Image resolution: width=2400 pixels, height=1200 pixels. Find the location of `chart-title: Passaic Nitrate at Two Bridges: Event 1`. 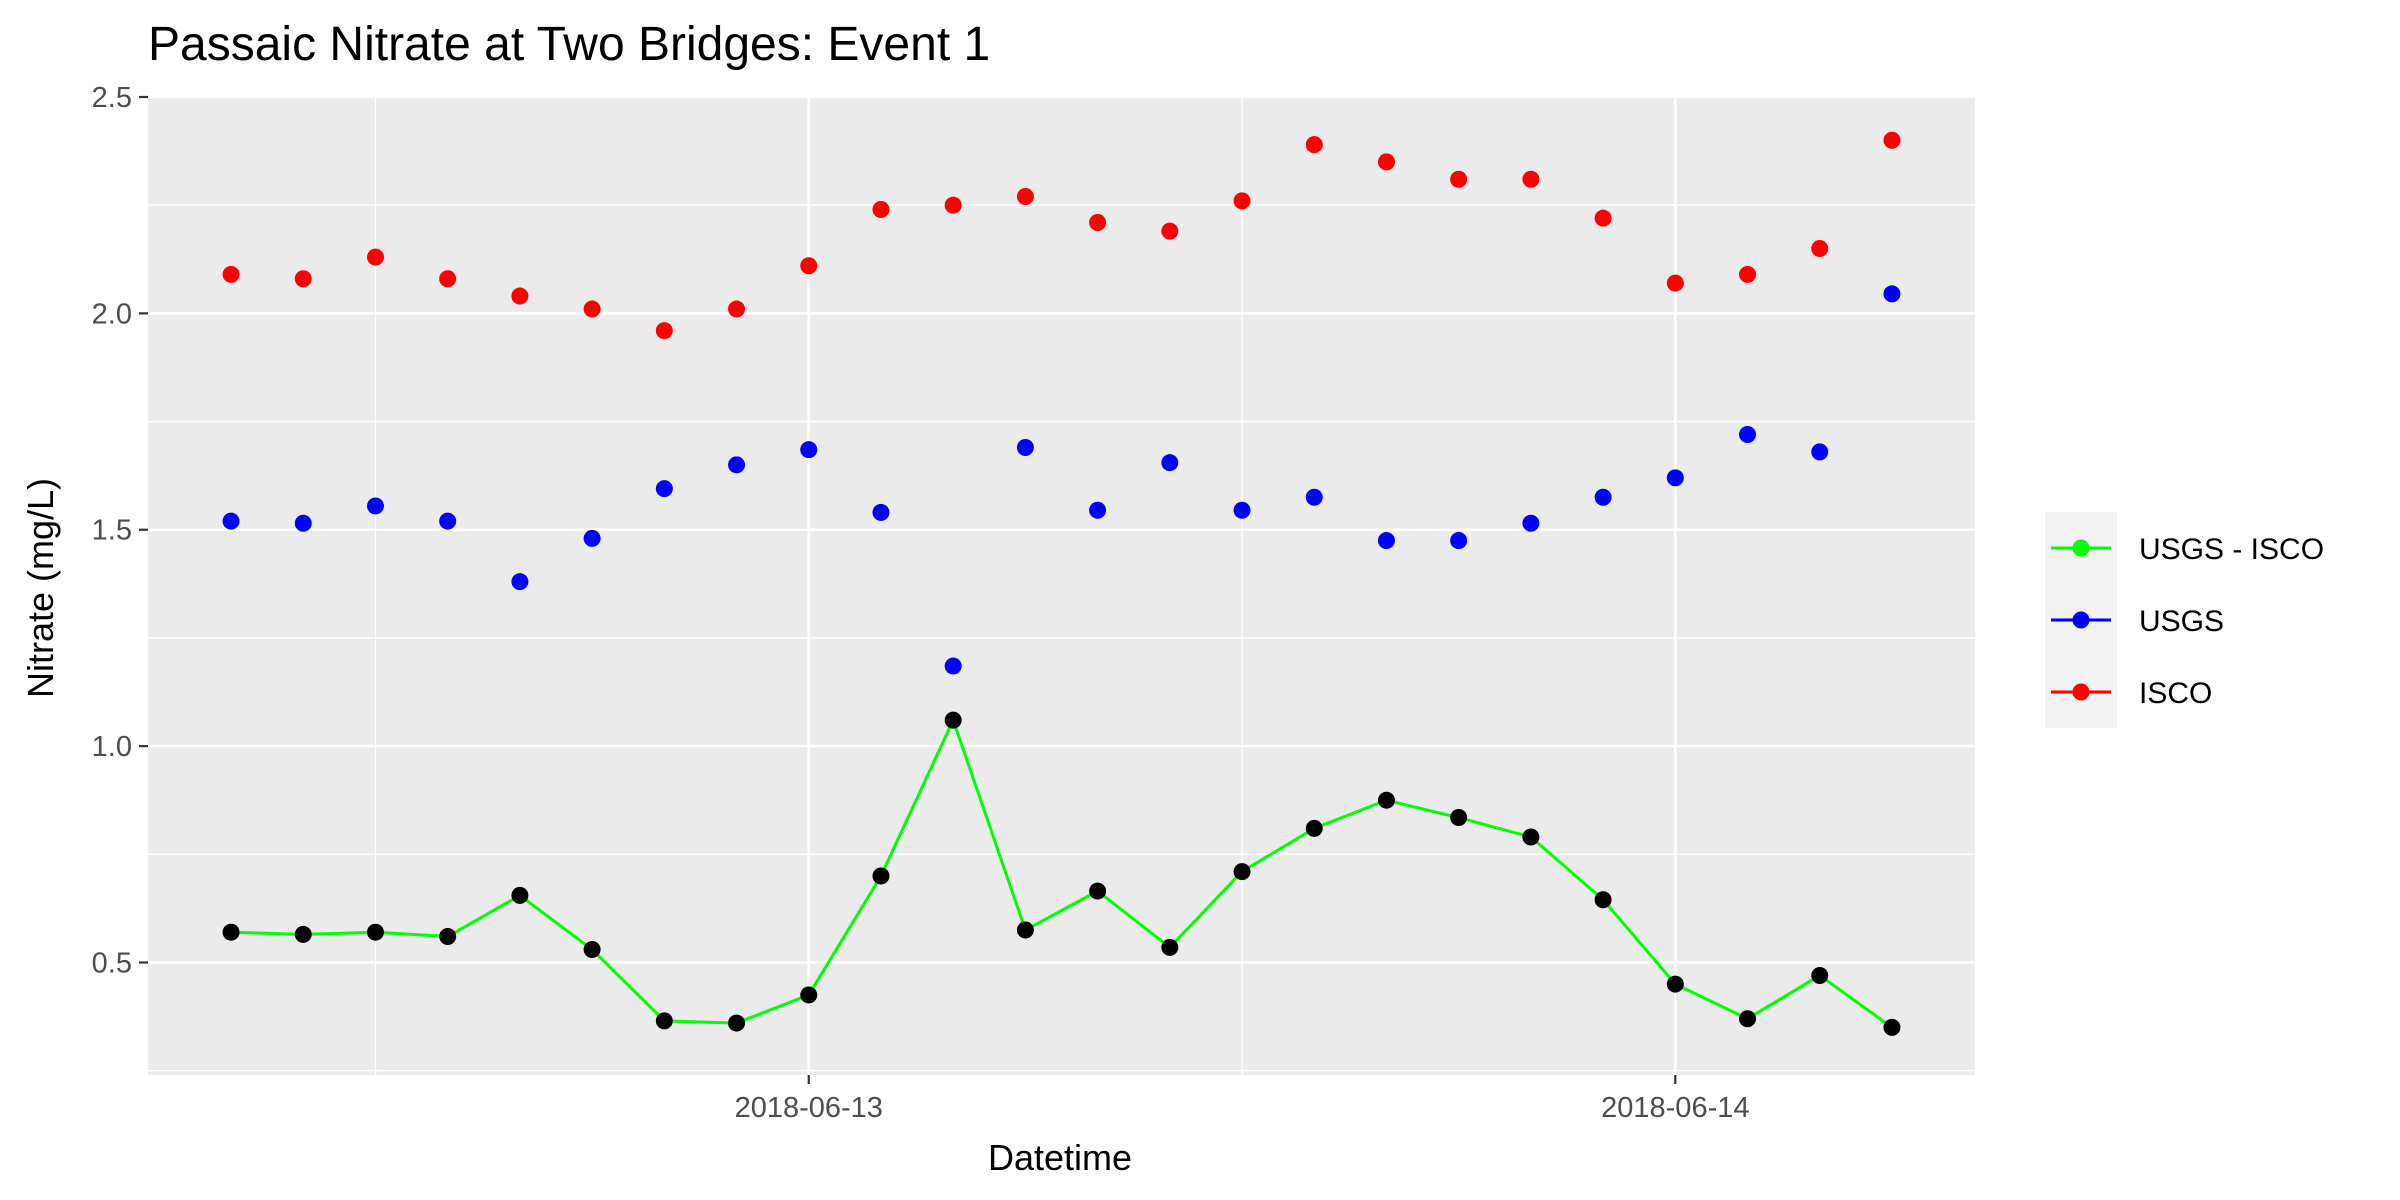

chart-title: Passaic Nitrate at Two Bridges: Event 1 is located at coordinates (569, 44).